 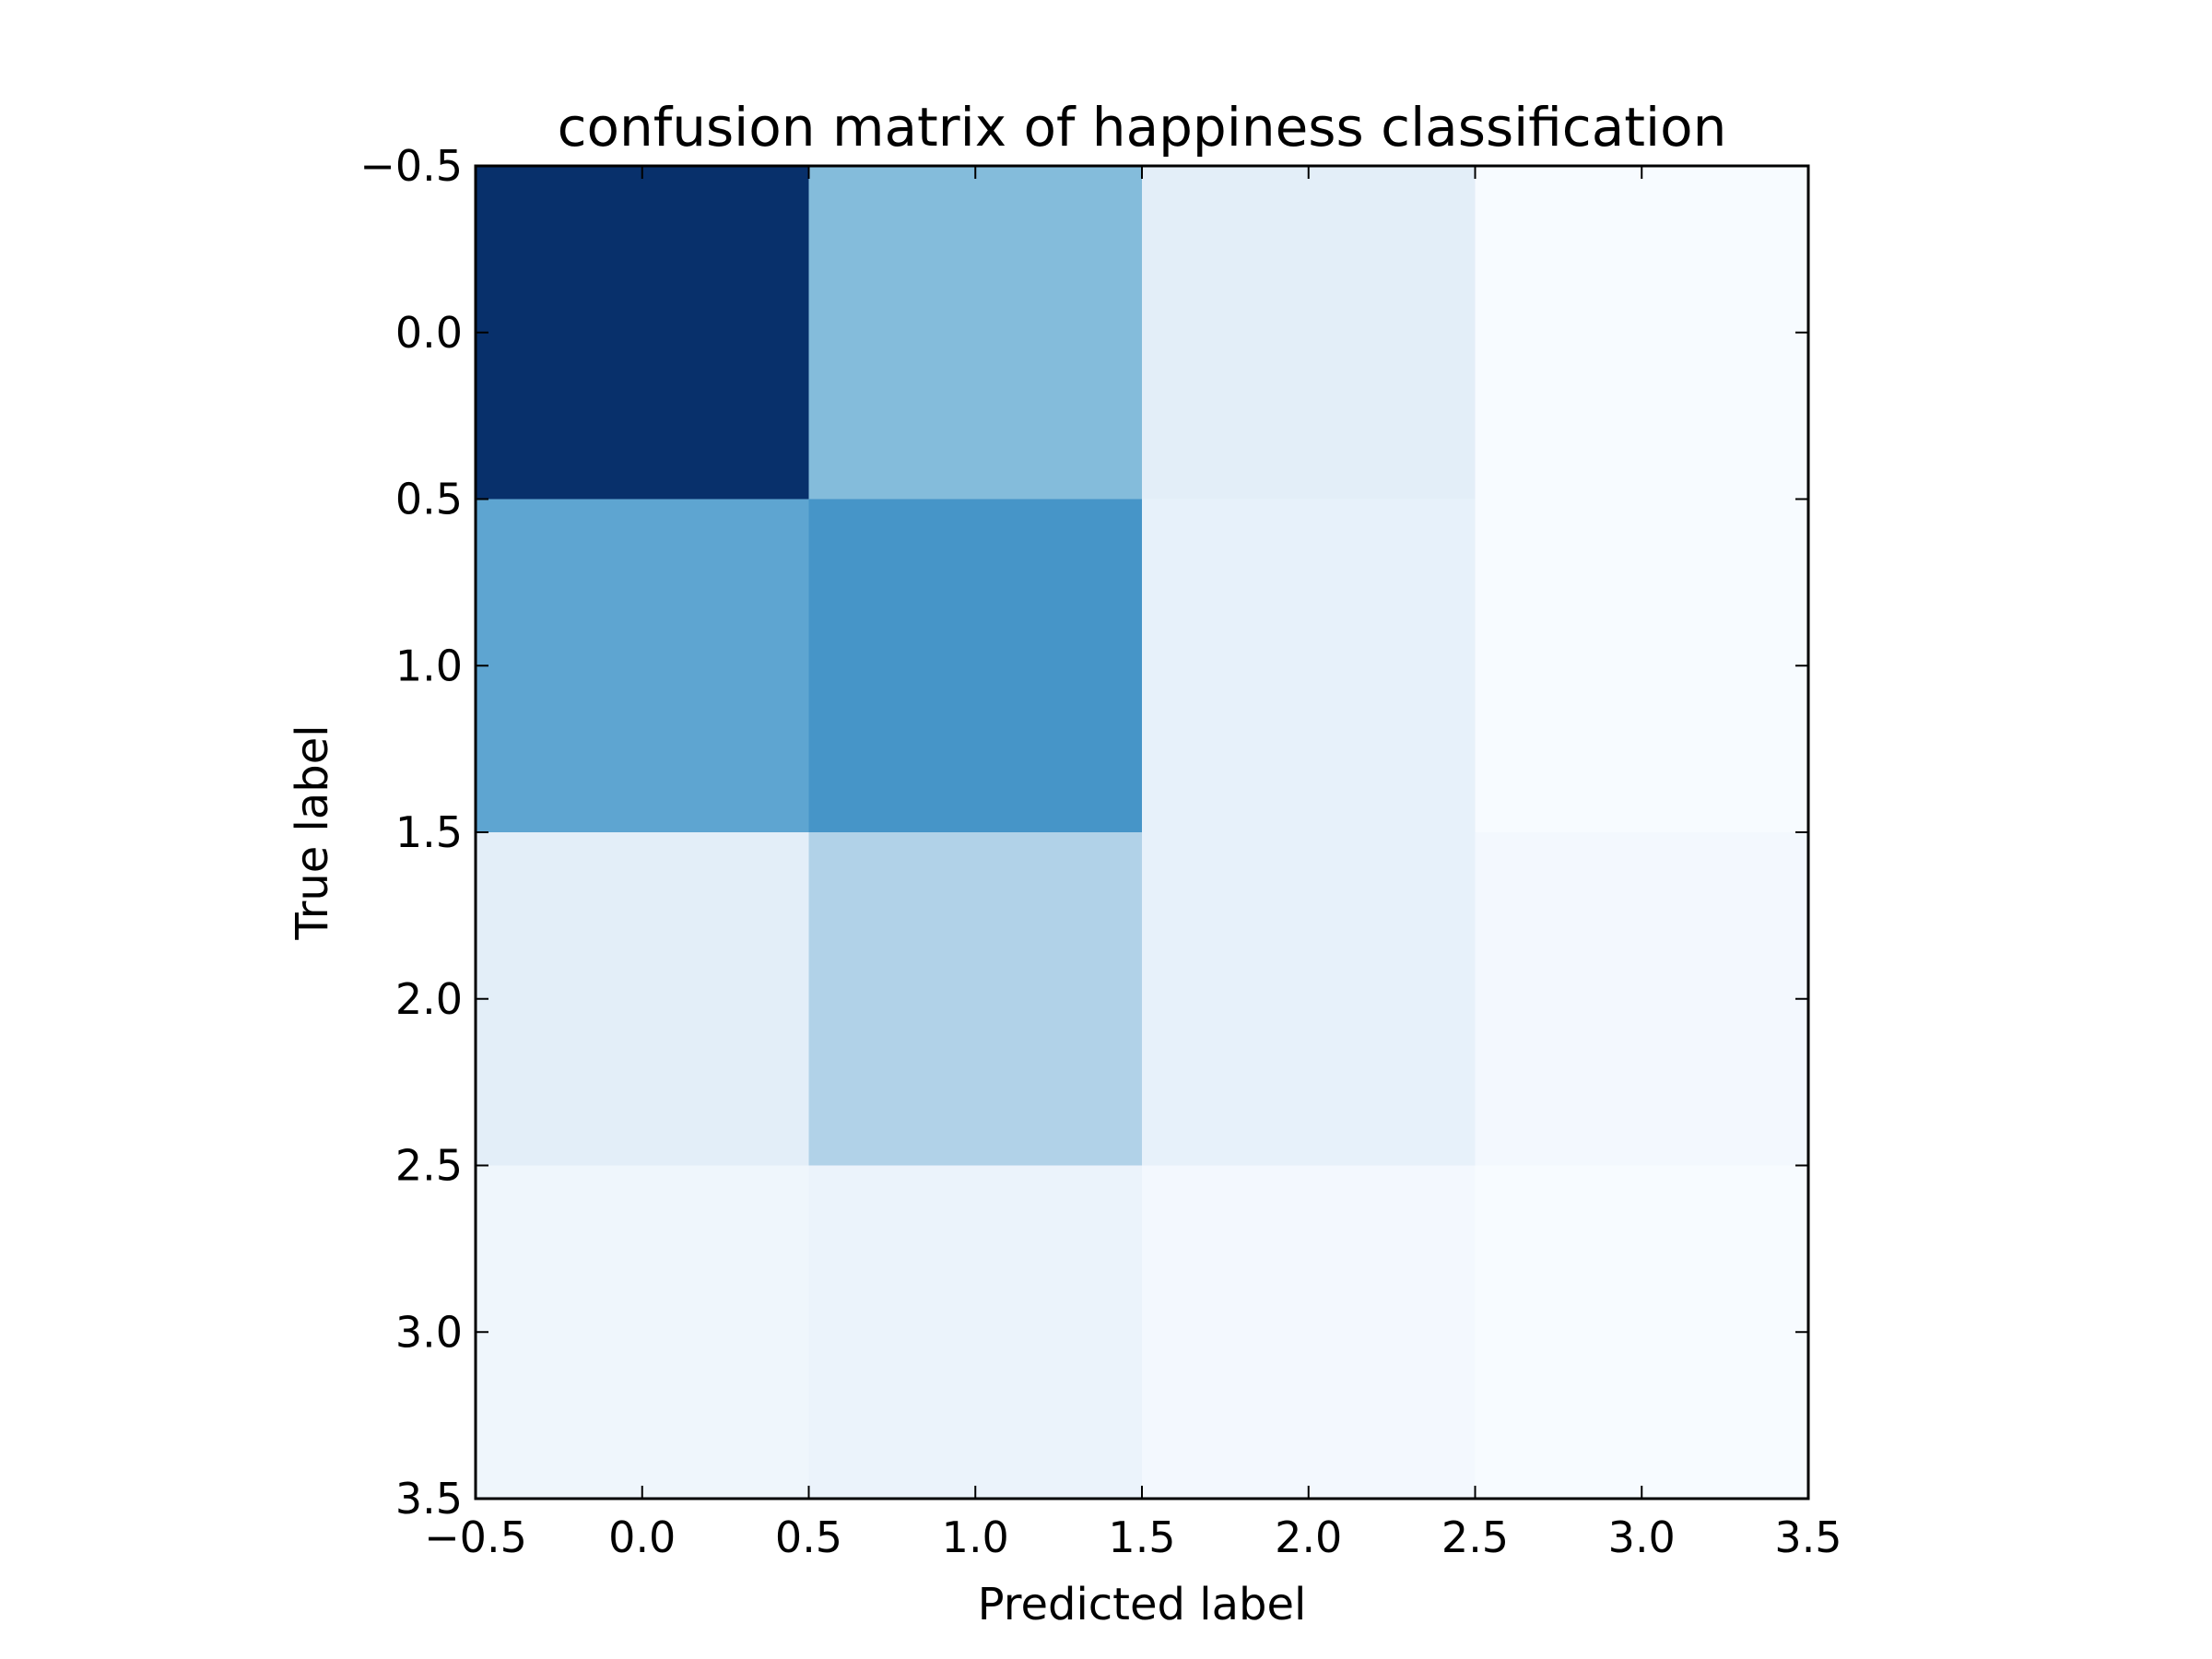 What do you see at coordinates (642, 1537) in the screenshot?
I see `x-tick-label: 0.0` at bounding box center [642, 1537].